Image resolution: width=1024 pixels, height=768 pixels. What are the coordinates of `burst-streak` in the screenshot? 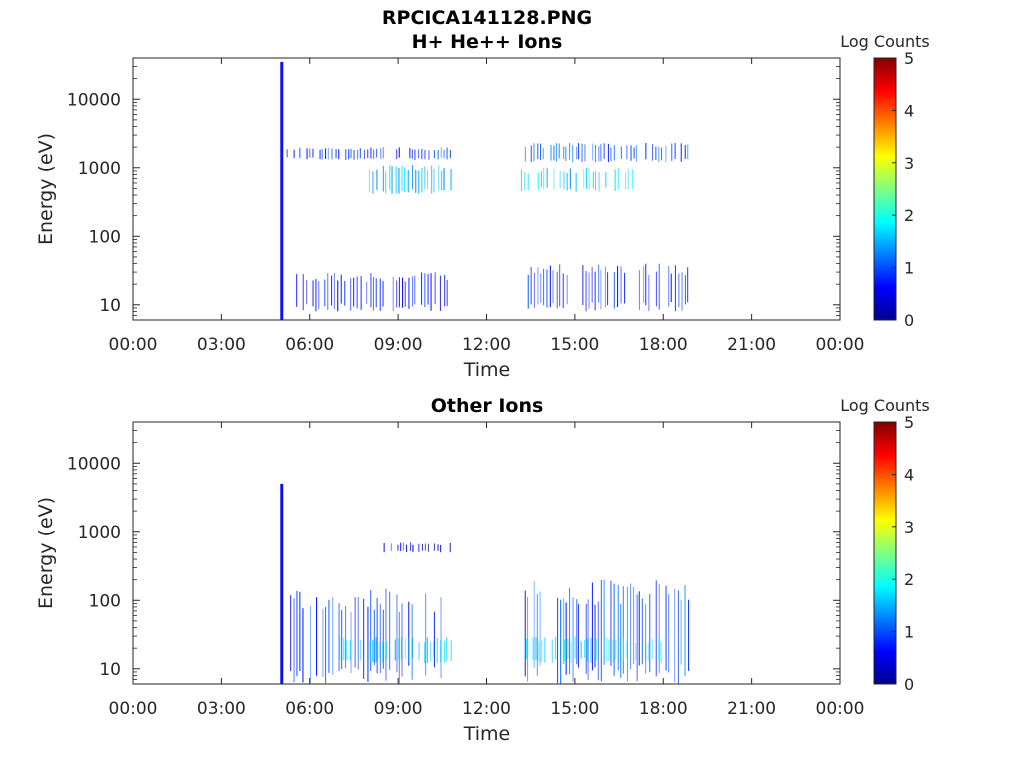 It's located at (282, 190).